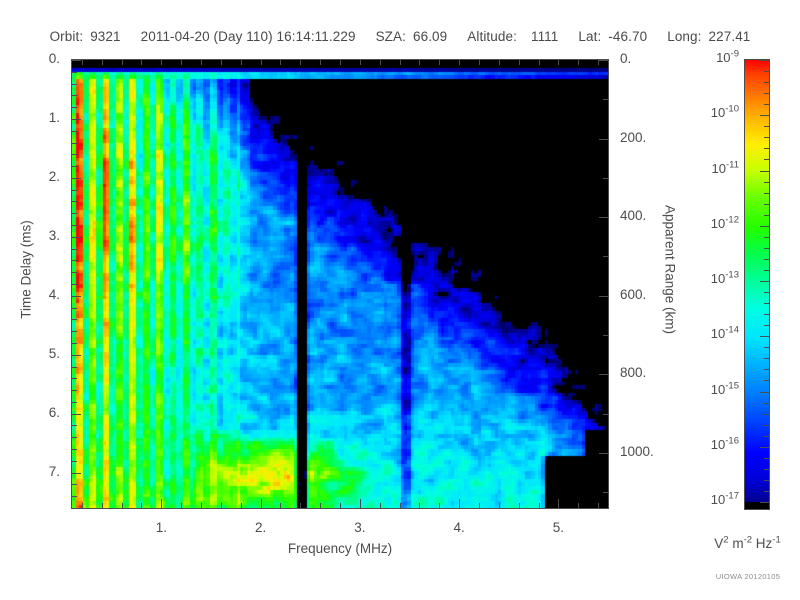 The width and height of the screenshot is (800, 600). I want to click on x-tick-label: 4., so click(459, 527).